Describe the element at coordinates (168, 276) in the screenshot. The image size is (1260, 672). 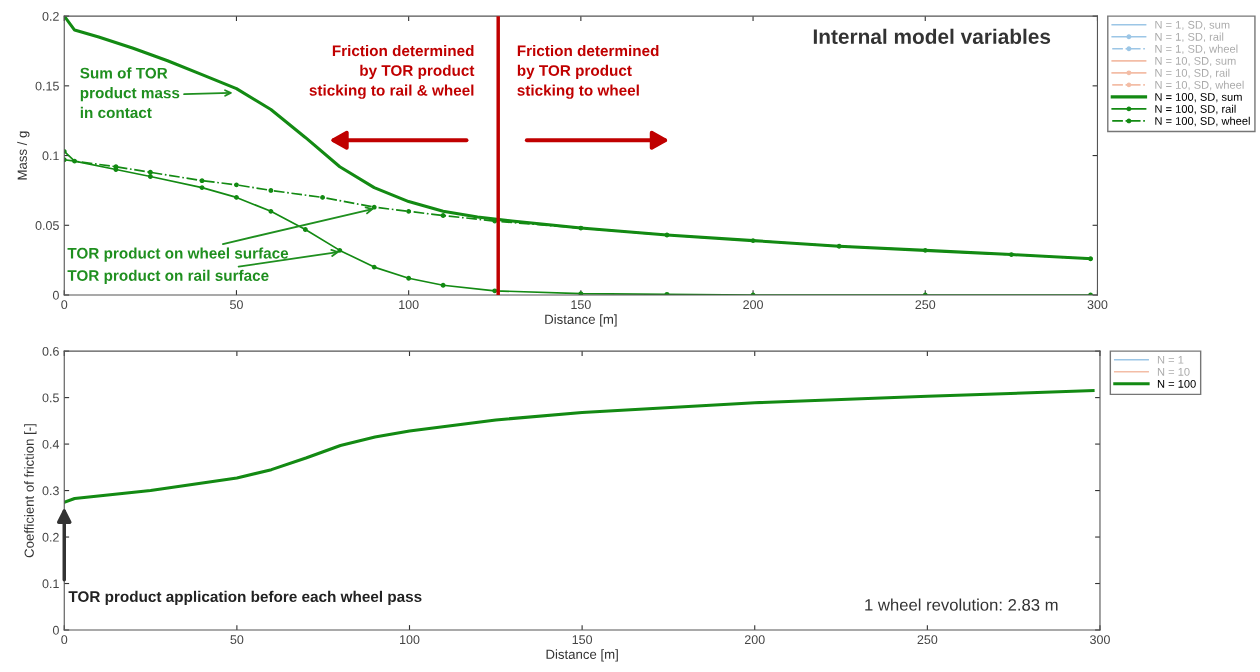
I see `annotation: TOR product on rail surface` at that location.